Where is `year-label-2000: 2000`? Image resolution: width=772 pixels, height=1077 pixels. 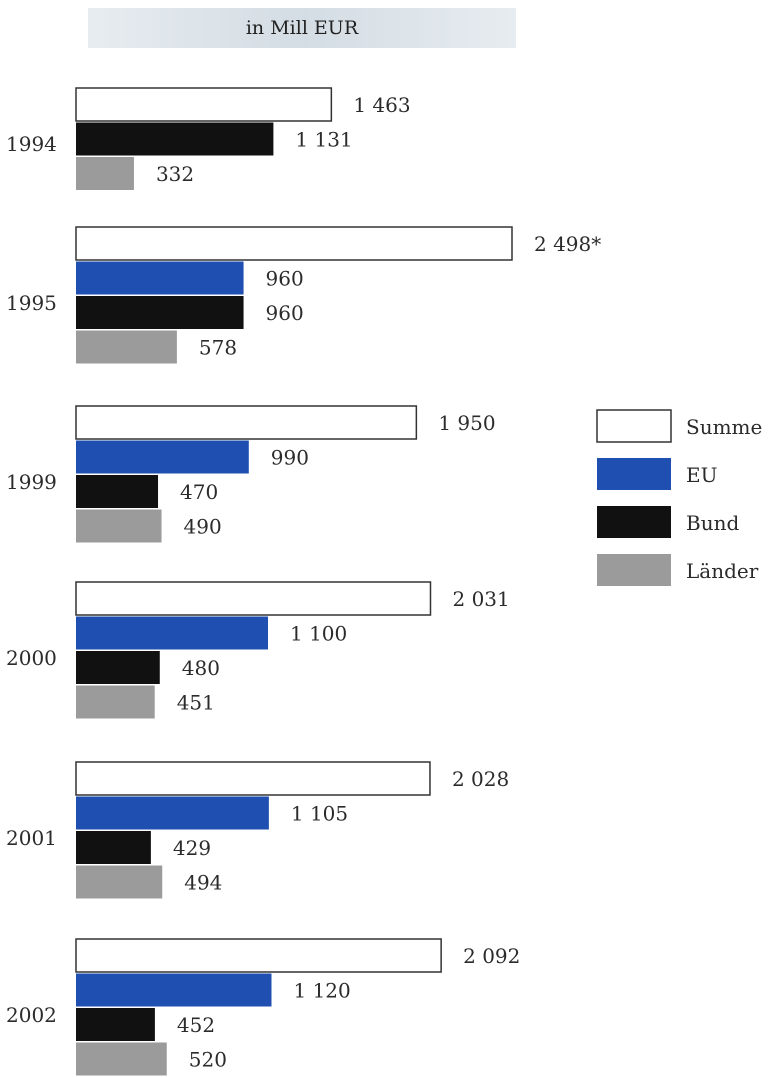 year-label-2000: 2000 is located at coordinates (31, 658).